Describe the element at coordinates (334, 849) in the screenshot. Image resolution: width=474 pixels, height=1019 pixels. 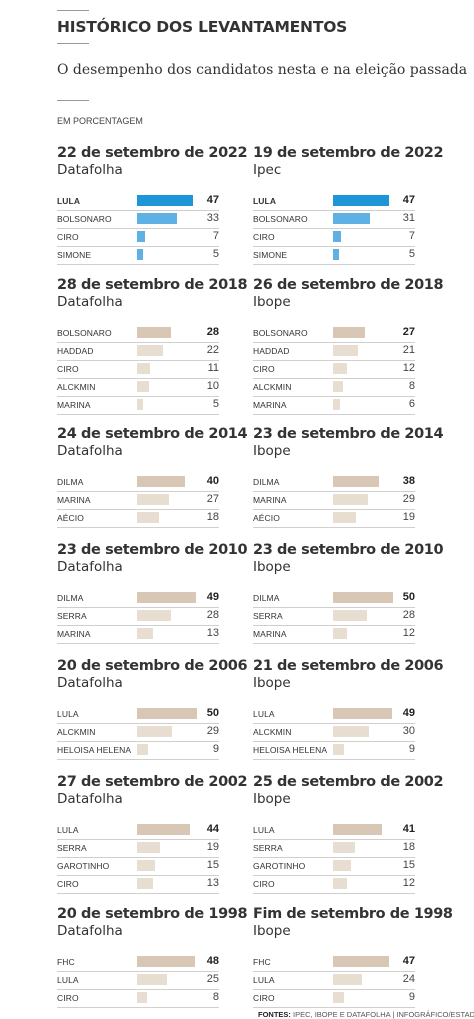
I see `bar-row: SERRA 18` at that location.